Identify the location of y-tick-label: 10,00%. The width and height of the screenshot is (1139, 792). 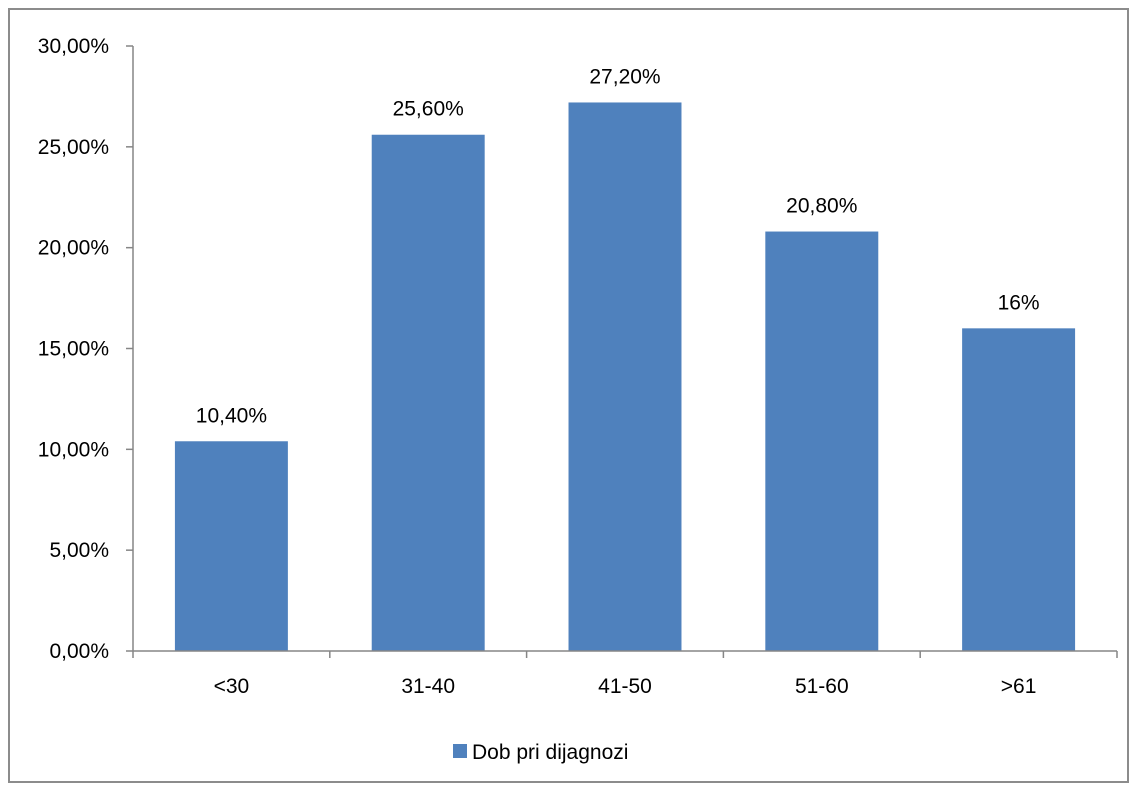
(73, 449).